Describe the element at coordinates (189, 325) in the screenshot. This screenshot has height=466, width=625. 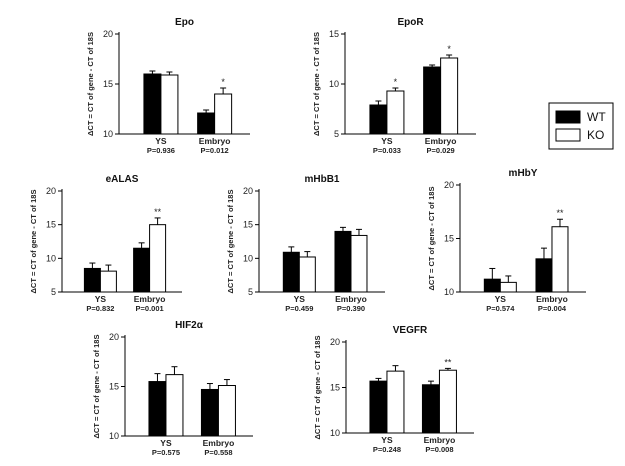
I see `hif2a-title: HIF2α` at that location.